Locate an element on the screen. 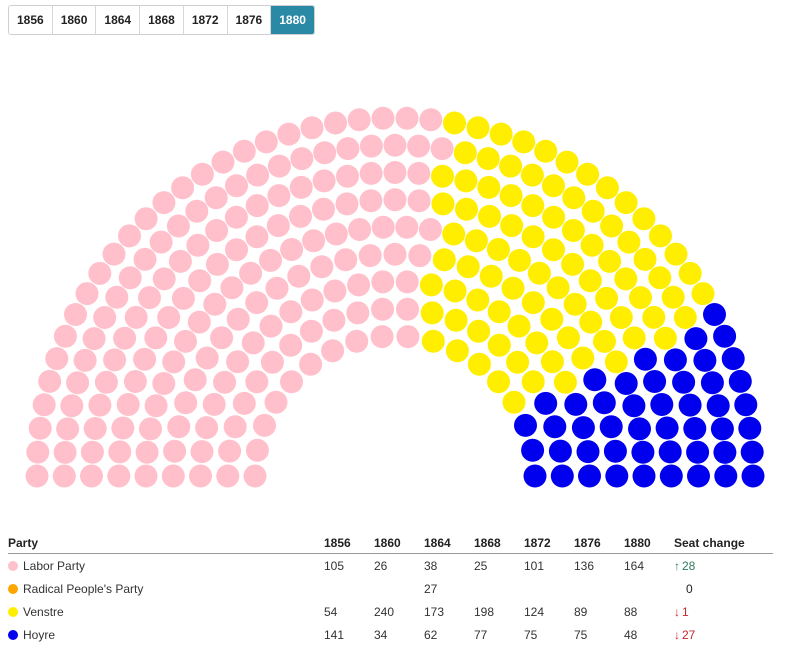 The width and height of the screenshot is (791, 659). year-tab-1856: 1856 is located at coordinates (31, 20).